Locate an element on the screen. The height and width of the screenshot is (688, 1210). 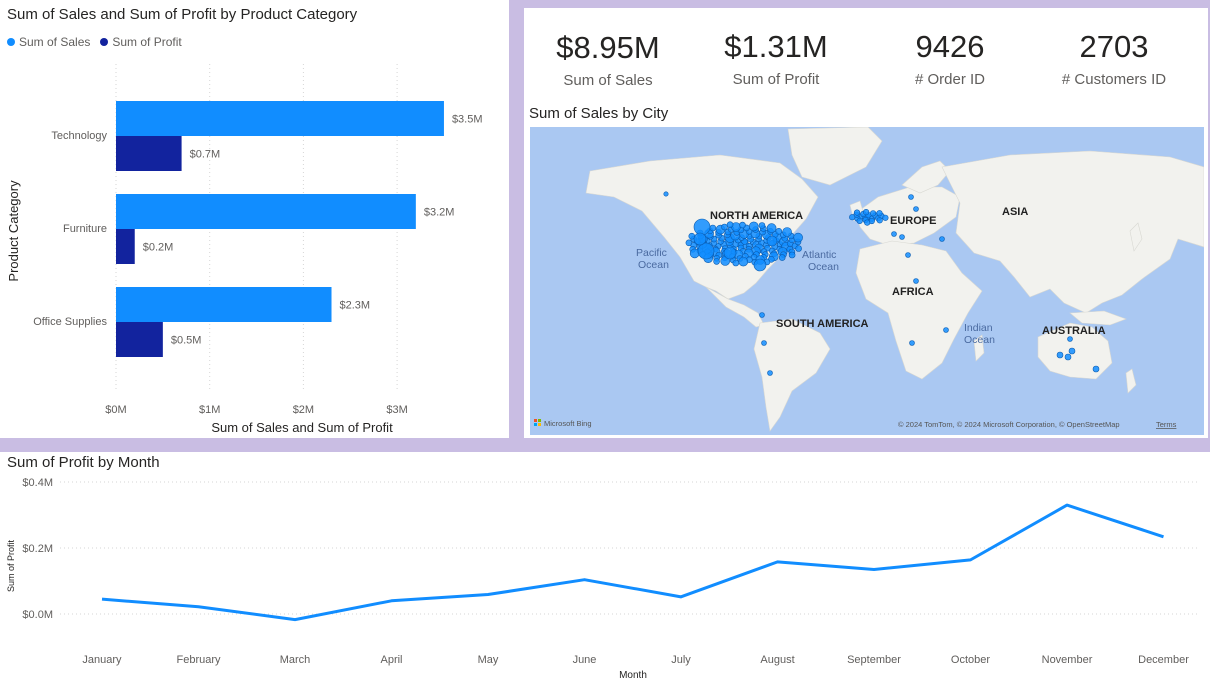
x-tick-label: April is located at coordinates (391, 660).